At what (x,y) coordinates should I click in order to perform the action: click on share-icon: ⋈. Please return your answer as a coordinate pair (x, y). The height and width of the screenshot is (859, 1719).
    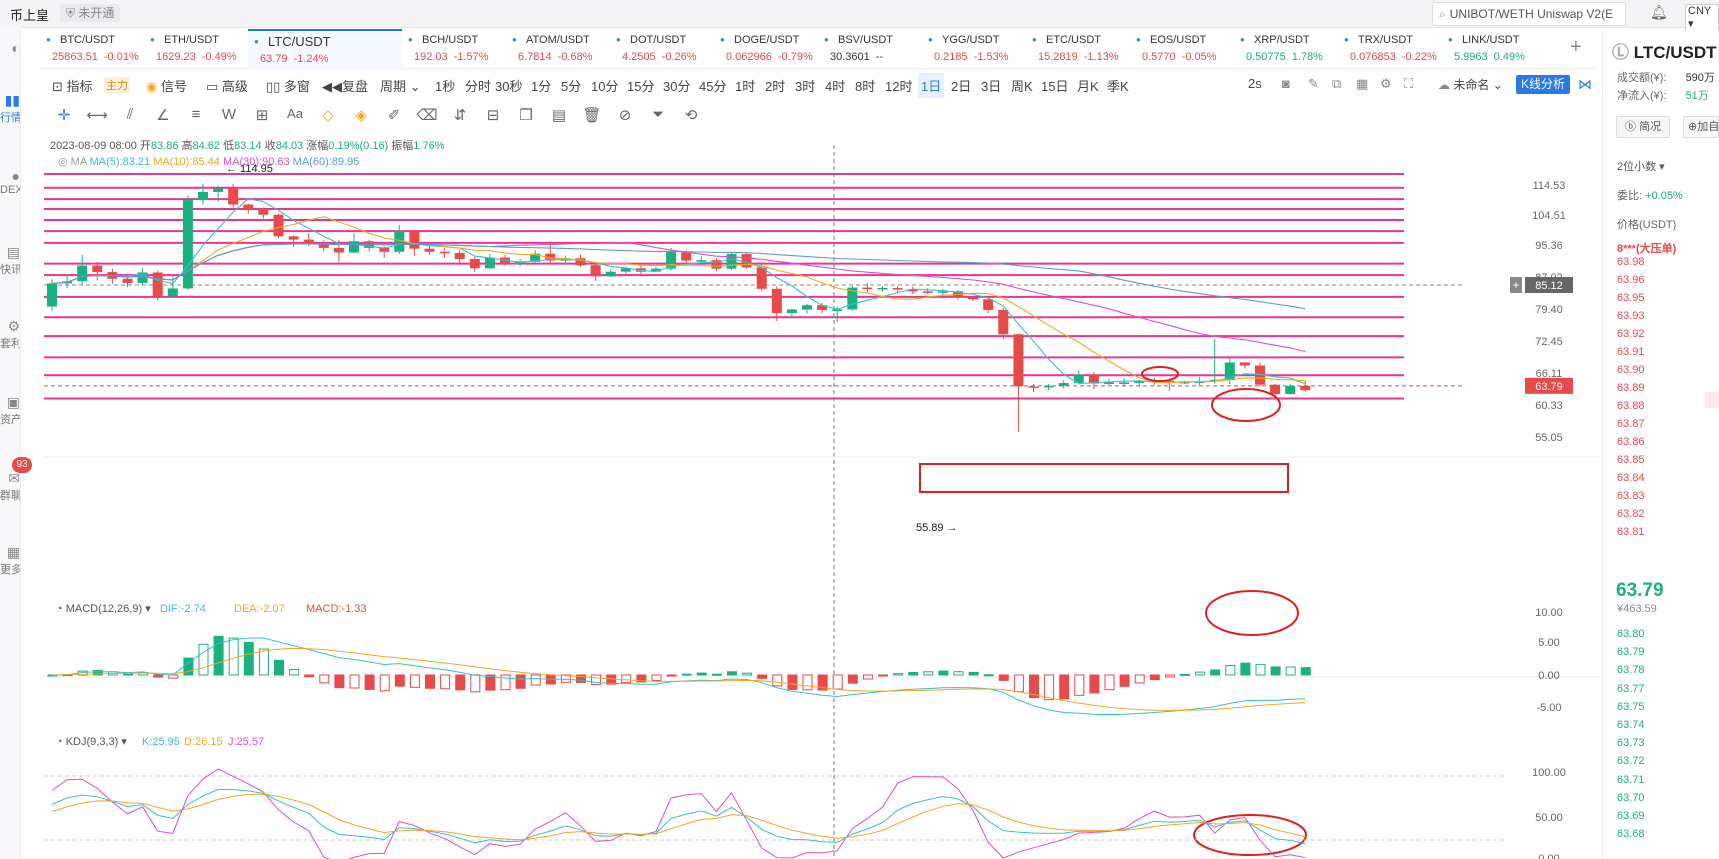
    Looking at the image, I should click on (1585, 84).